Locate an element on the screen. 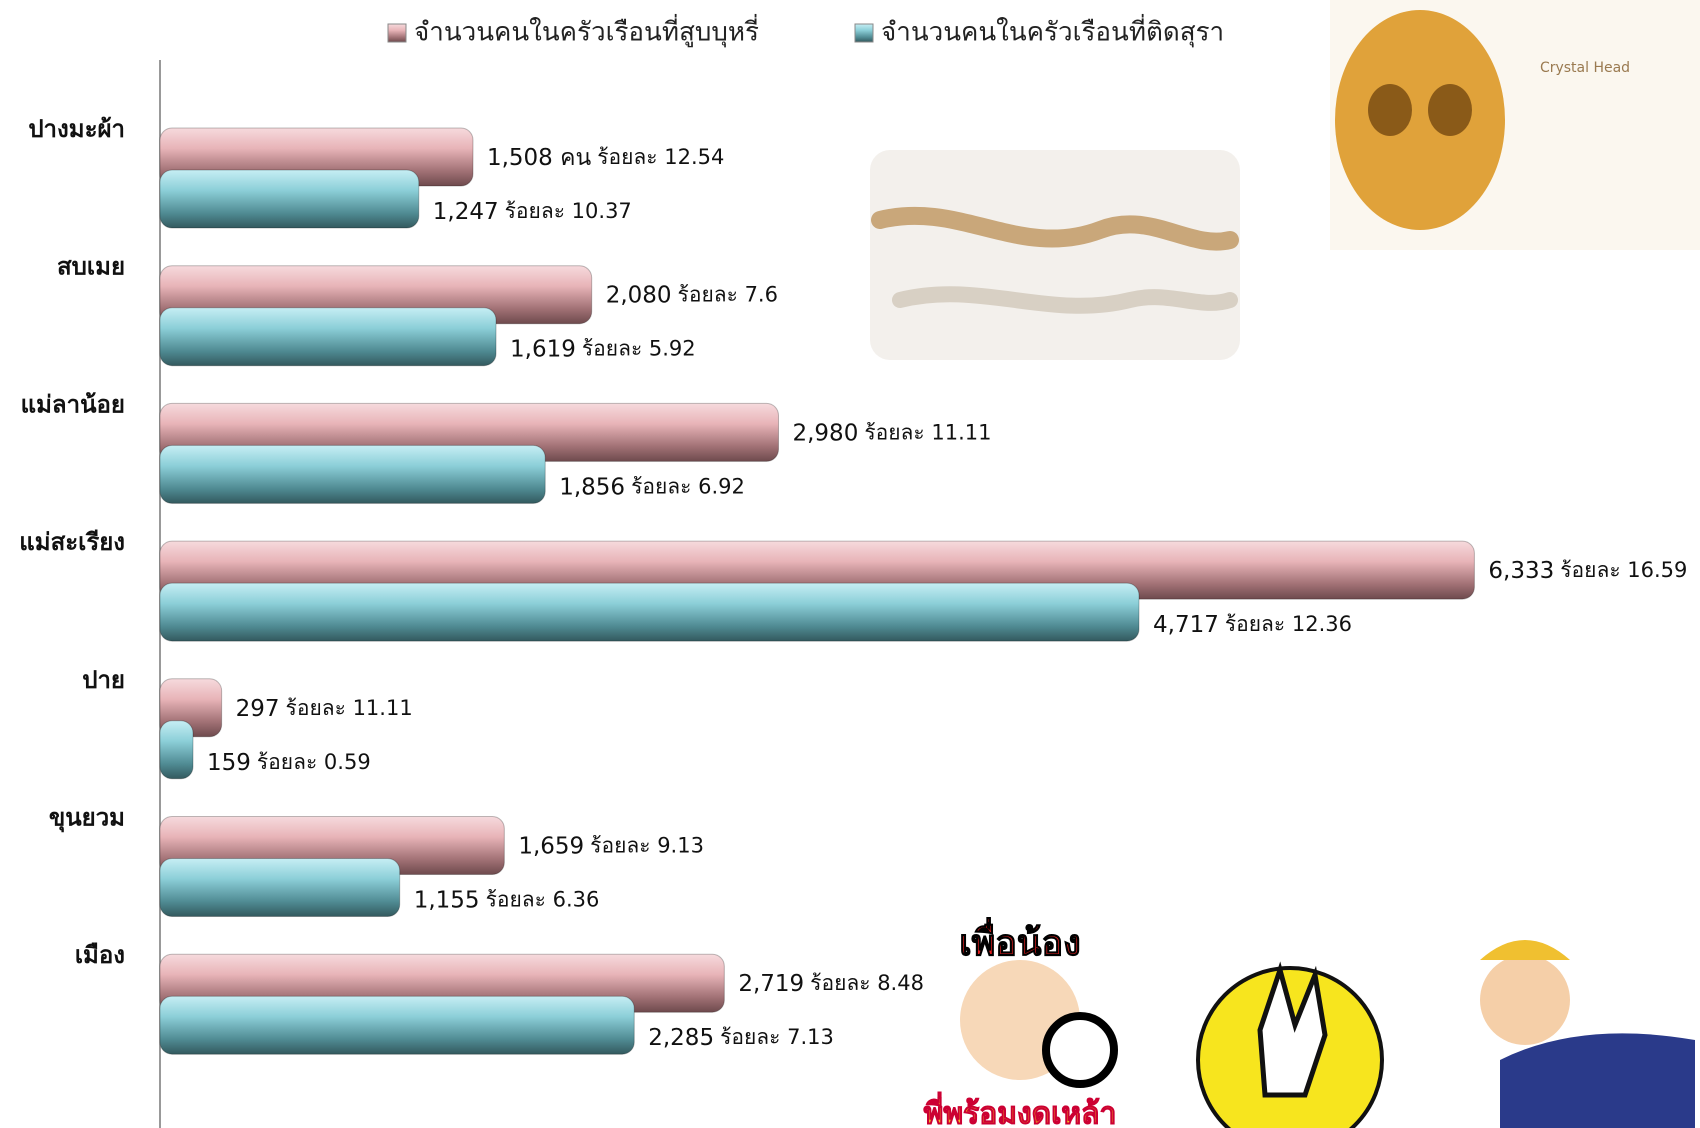 This screenshot has width=1700, height=1128. value-label: 2,980 is located at coordinates (825, 433).